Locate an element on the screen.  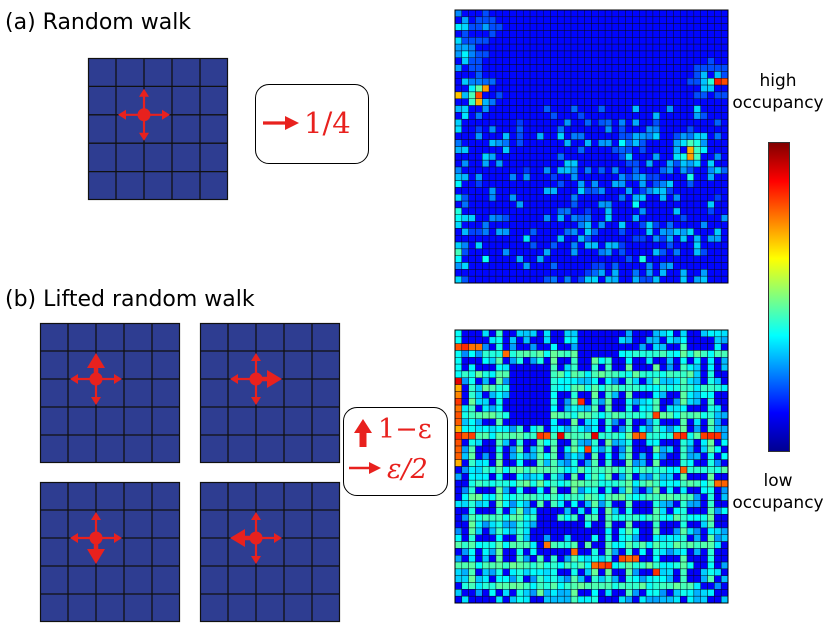
rule-probability: 1/4 is located at coordinates (327, 123).